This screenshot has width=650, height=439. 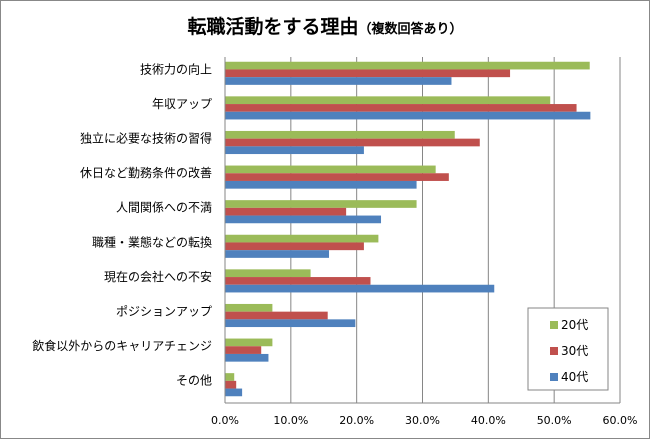 What do you see at coordinates (146, 138) in the screenshot?
I see `category-label: 独立に必要な技術の習得` at bounding box center [146, 138].